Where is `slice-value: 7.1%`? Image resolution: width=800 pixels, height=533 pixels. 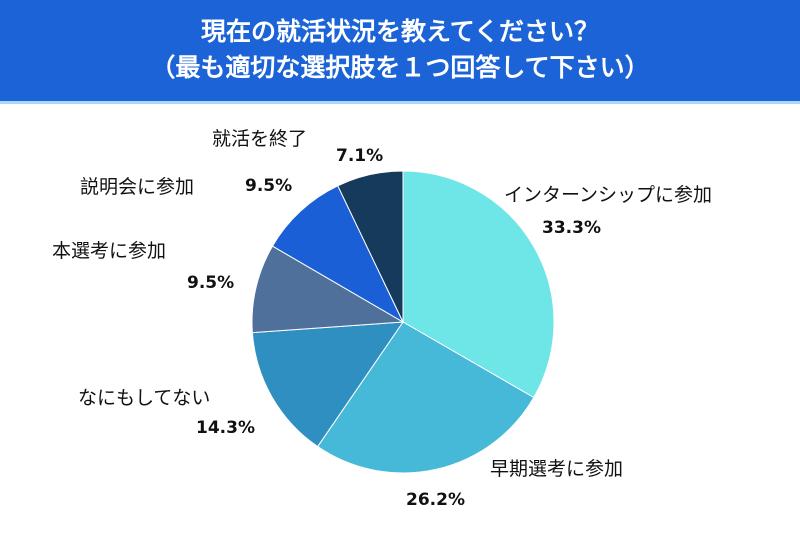
slice-value: 7.1% is located at coordinates (360, 156).